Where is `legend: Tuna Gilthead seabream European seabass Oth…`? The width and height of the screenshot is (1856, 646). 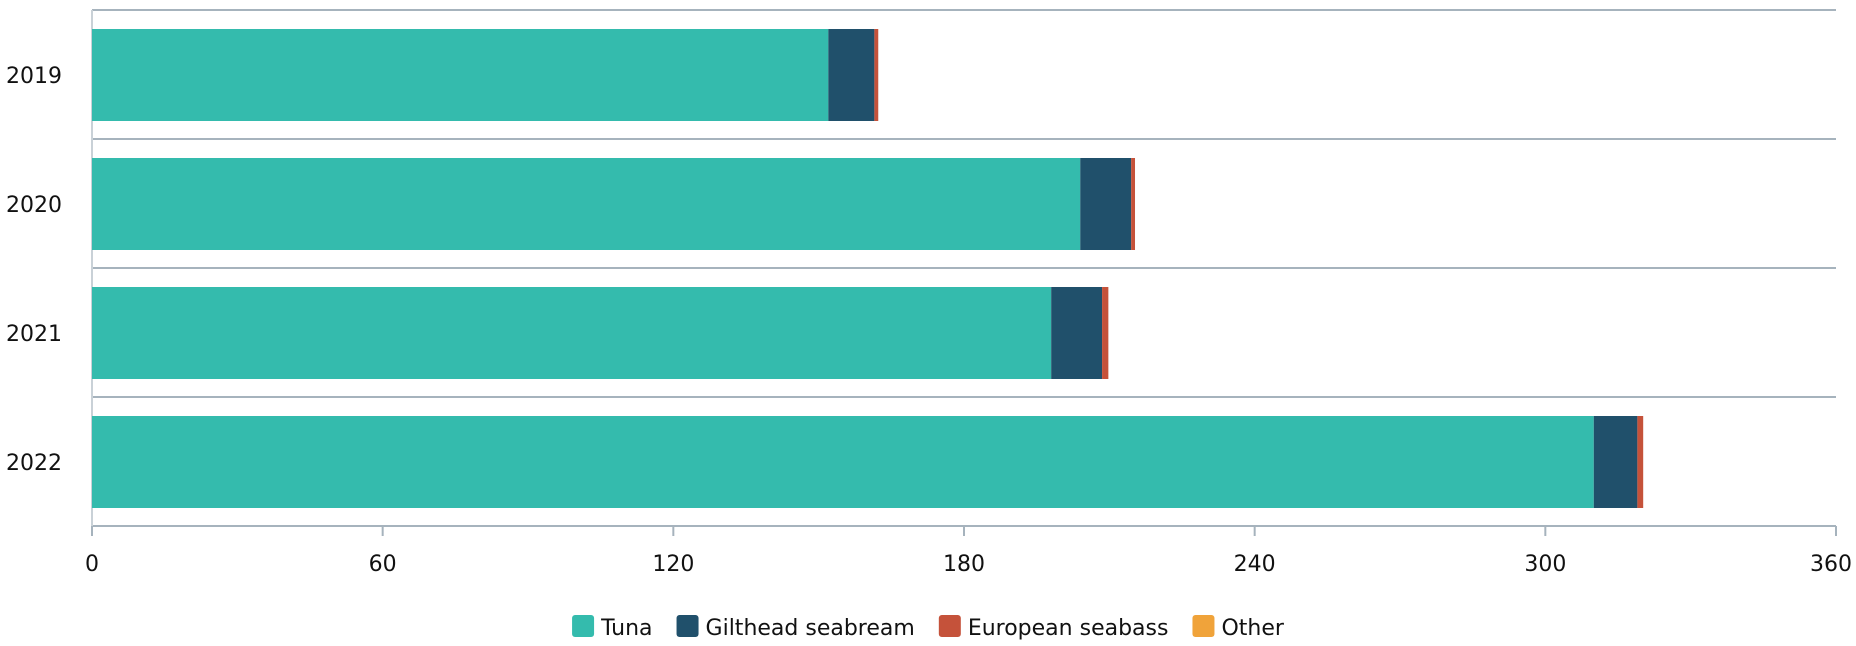
legend: Tuna Gilthead seabream European seabass Oth… is located at coordinates (928, 628).